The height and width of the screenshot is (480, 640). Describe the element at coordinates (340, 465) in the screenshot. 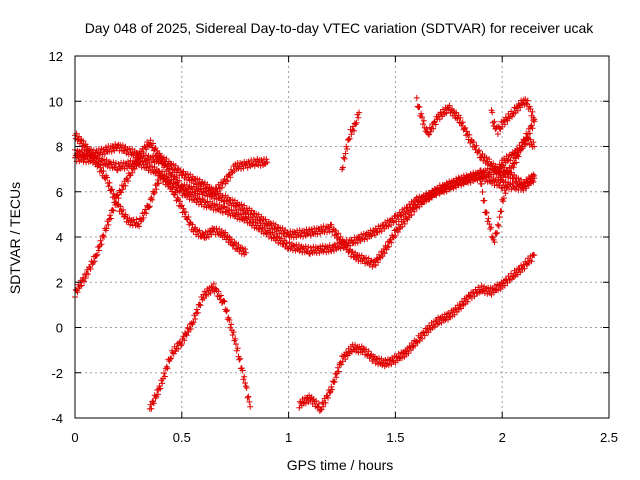

I see `x-axis-label: GPS time / hours` at that location.